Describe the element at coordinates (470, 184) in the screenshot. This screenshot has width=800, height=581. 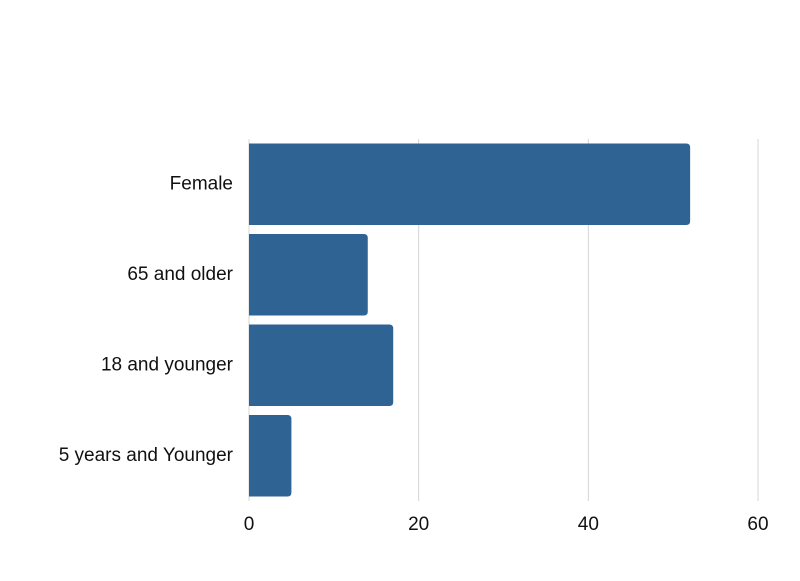
I see `bar-female` at that location.